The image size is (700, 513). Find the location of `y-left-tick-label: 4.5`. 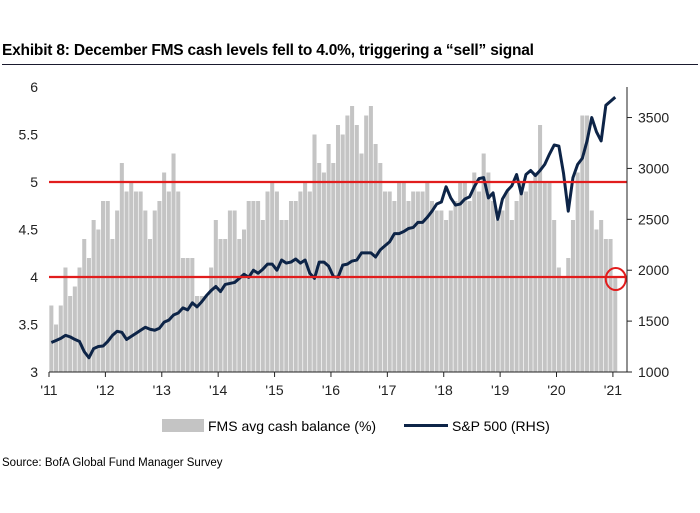

y-left-tick-label: 4.5 is located at coordinates (29, 230).